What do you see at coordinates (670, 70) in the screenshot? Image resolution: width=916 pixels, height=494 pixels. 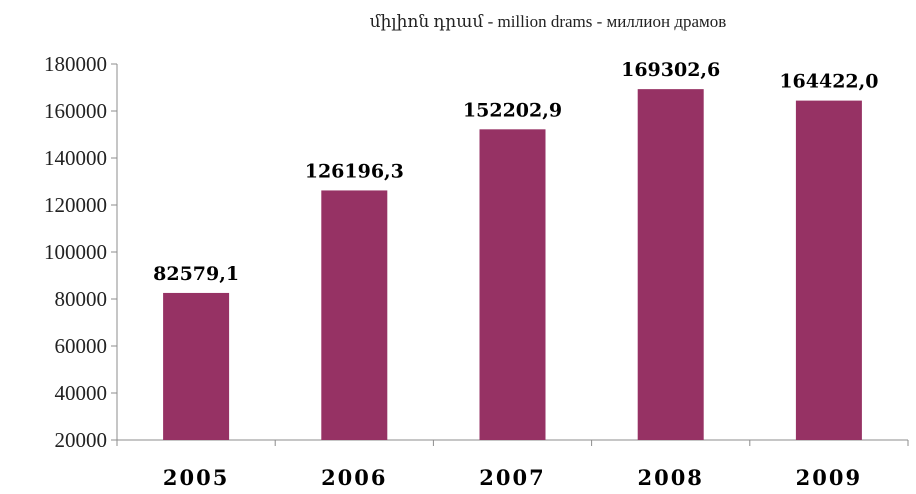 I see `data-label: 169302,6` at bounding box center [670, 70].